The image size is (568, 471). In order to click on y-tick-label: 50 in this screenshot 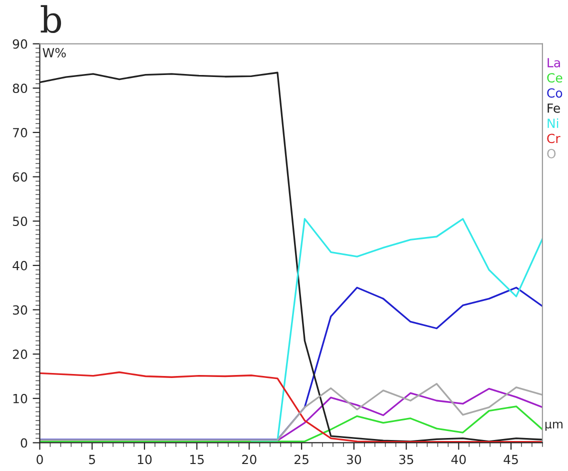, I will do `click(20, 221)`.